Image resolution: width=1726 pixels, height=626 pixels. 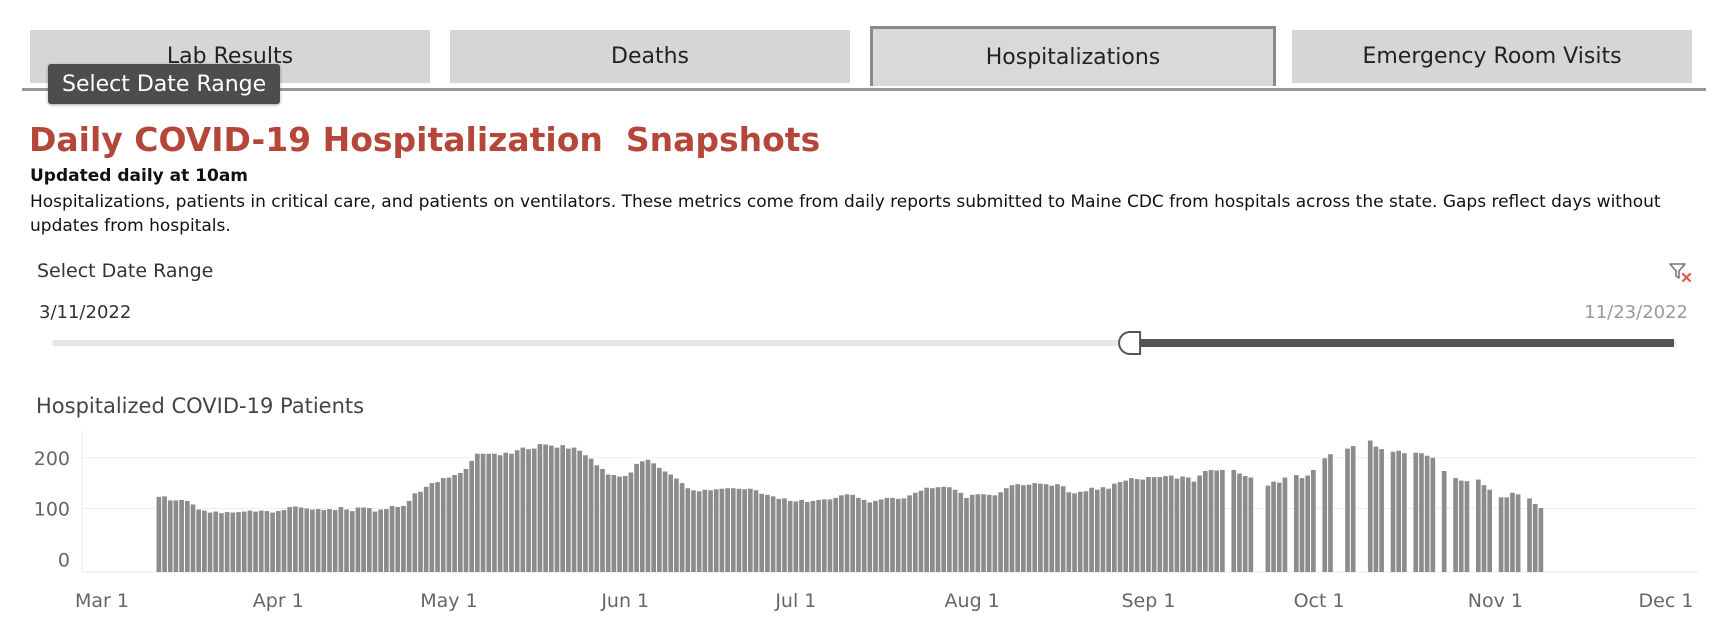 I want to click on date-range-end: 11/23/2022, so click(x=1636, y=312).